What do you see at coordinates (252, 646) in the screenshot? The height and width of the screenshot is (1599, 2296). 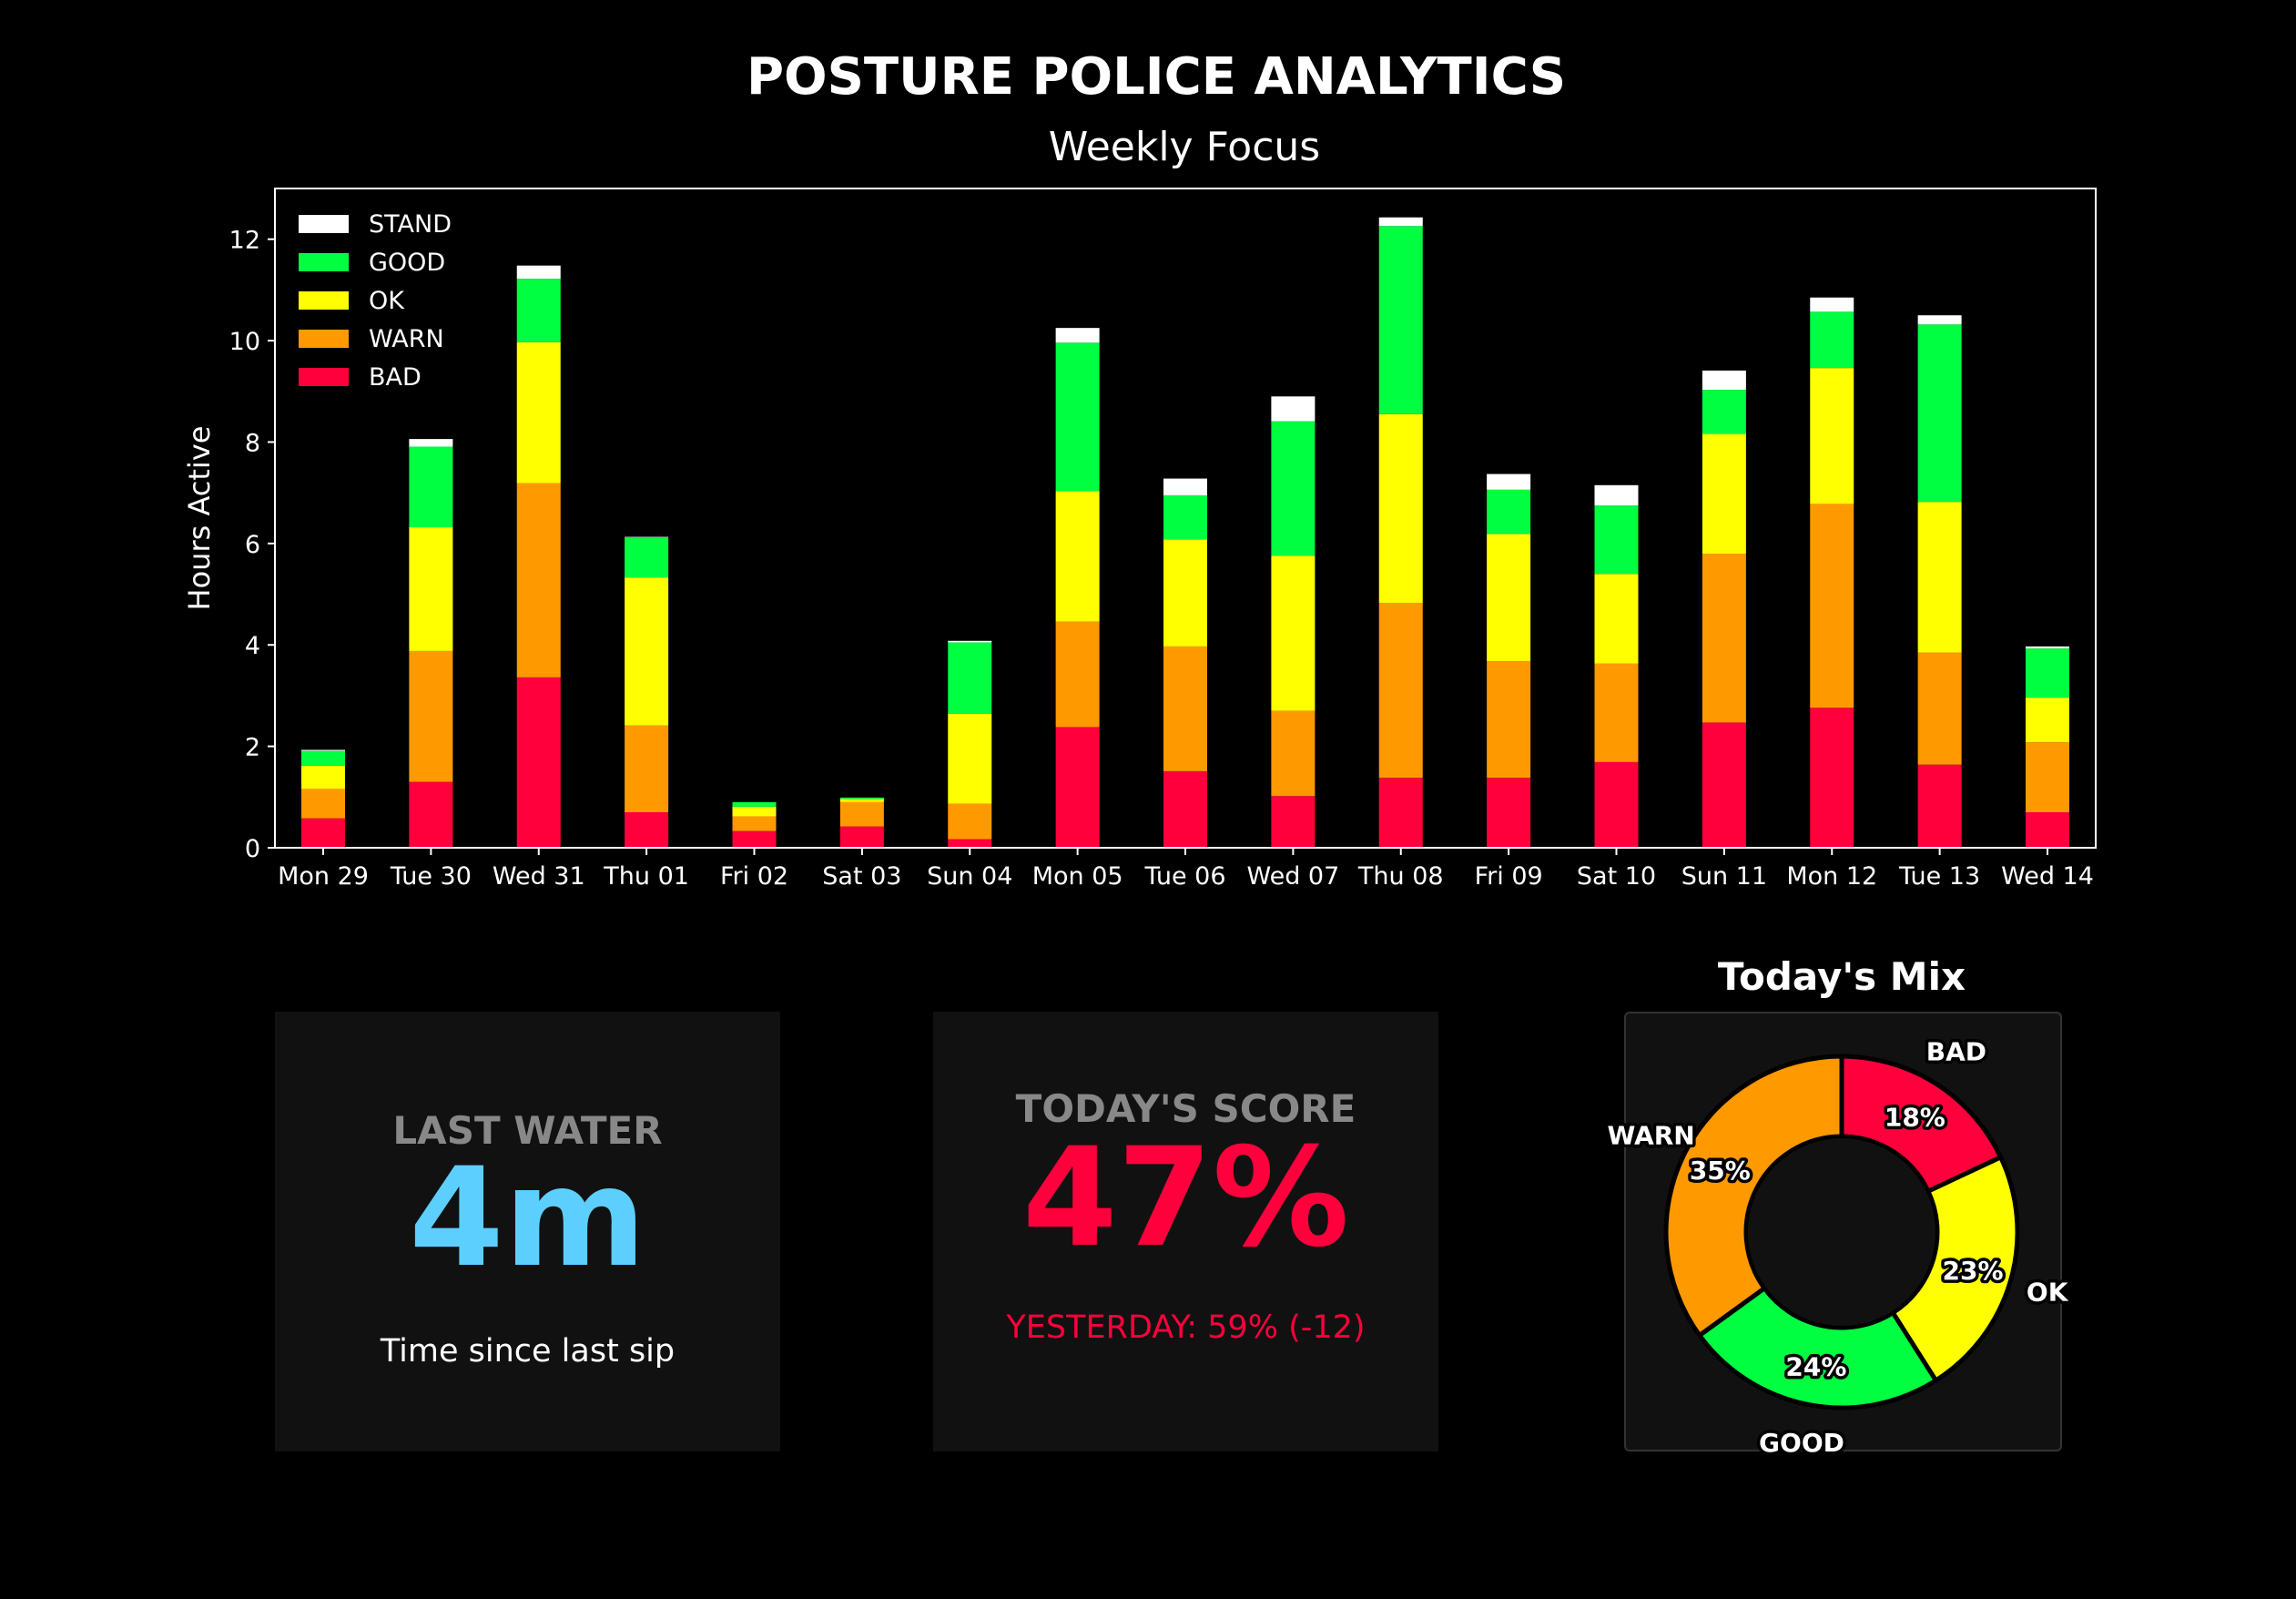 I see `y-tick-label: 4` at bounding box center [252, 646].